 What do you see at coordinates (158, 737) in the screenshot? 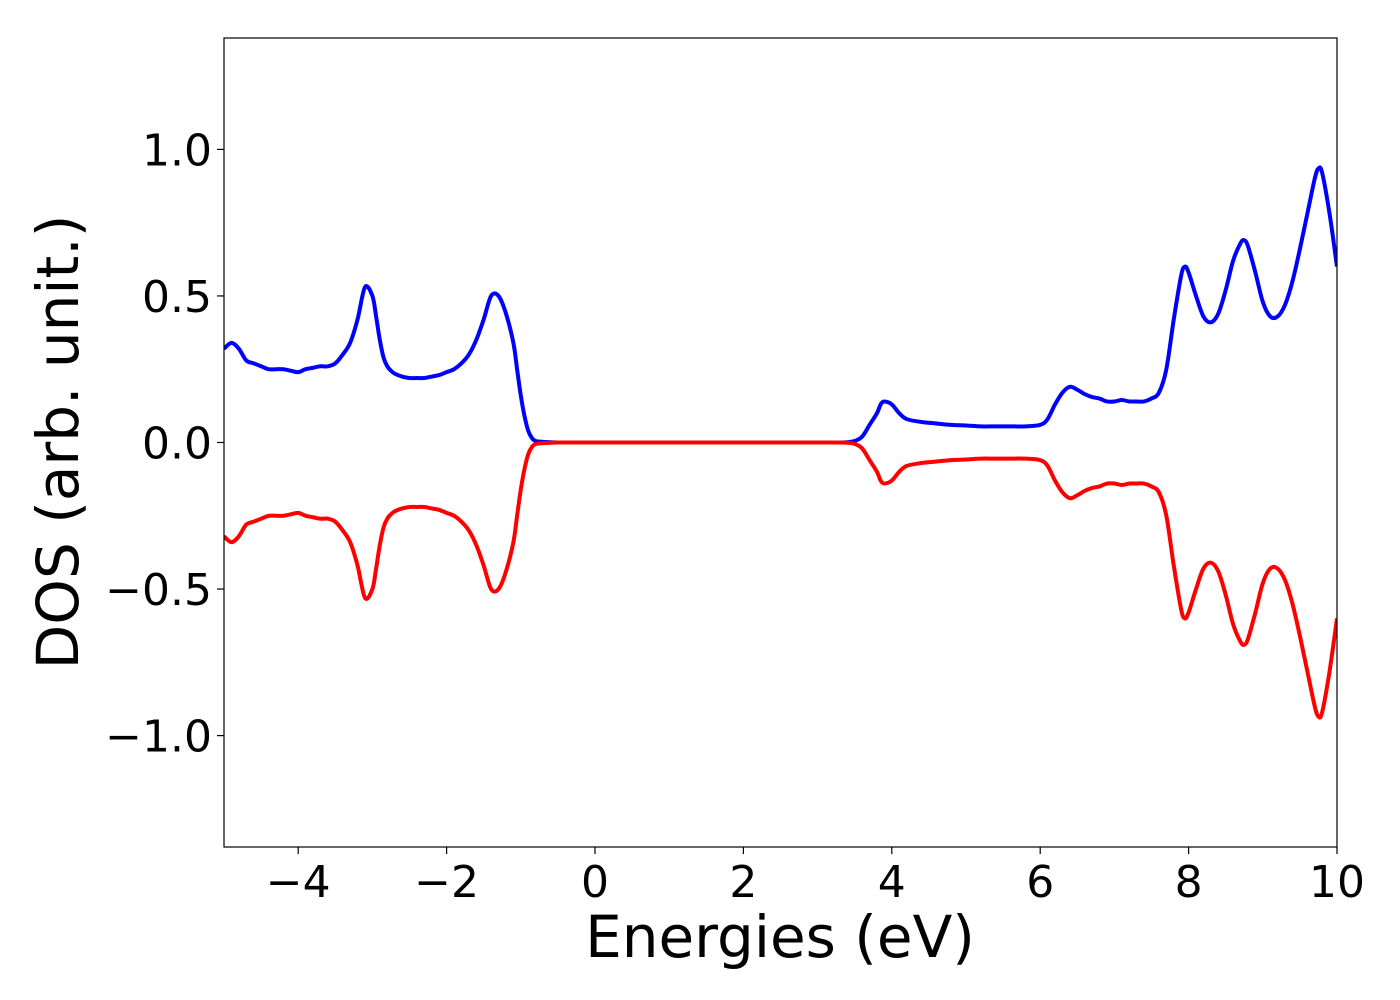
I see `y-tick-label: −1.0` at bounding box center [158, 737].